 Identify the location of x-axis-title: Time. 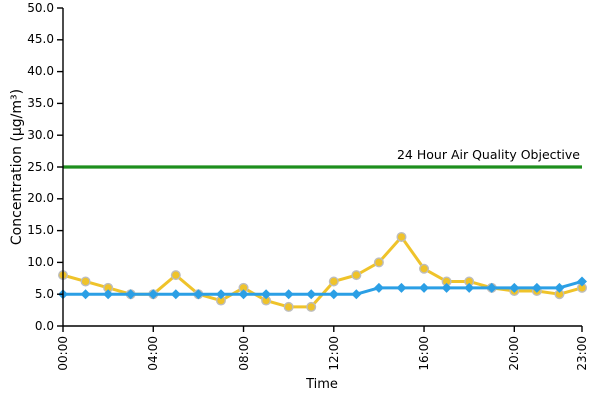
(322, 384).